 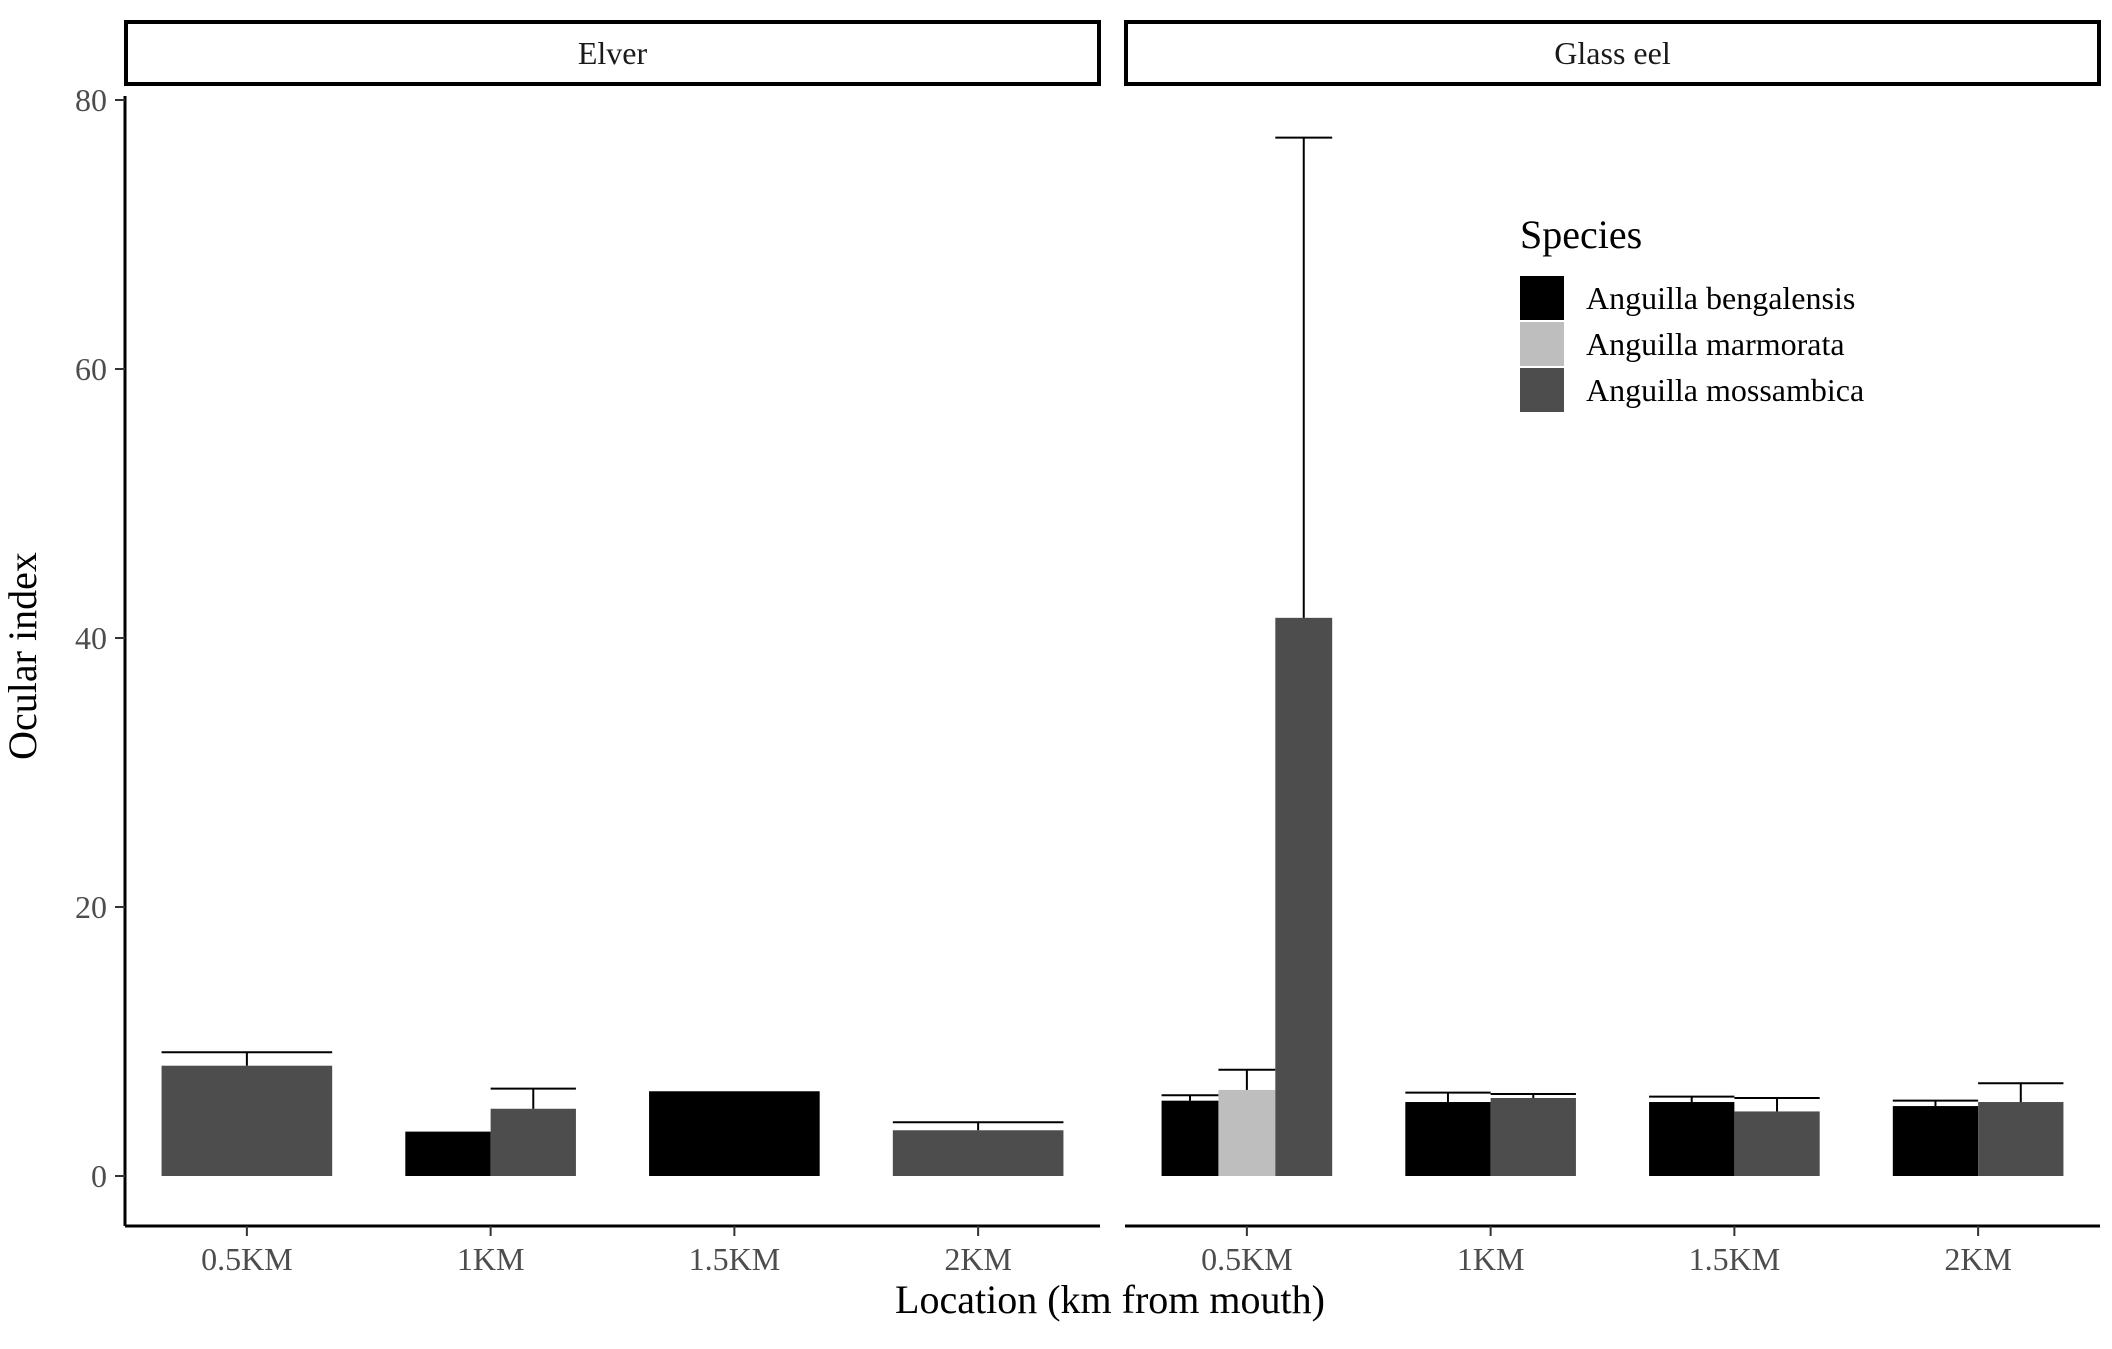 What do you see at coordinates (1110, 1299) in the screenshot?
I see `x-axis-title: Location (km from mouth)` at bounding box center [1110, 1299].